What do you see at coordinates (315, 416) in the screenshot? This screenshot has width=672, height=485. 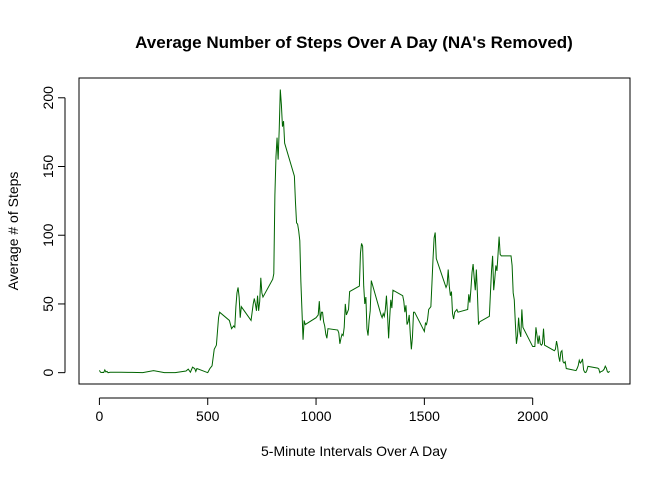 I see `x-tick-label: 1000` at bounding box center [315, 416].